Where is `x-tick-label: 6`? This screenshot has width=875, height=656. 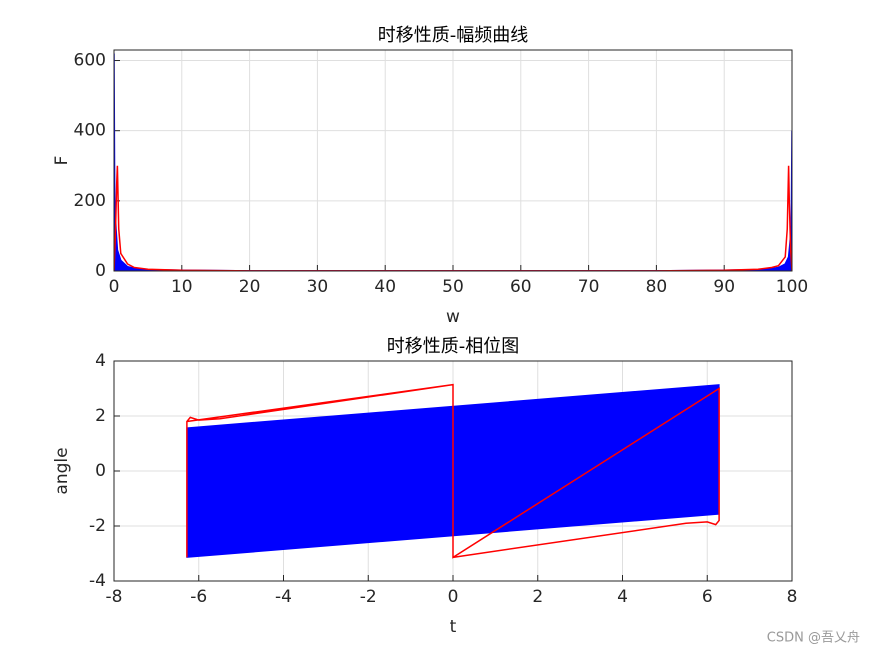
x-tick-label: 6 is located at coordinates (707, 597).